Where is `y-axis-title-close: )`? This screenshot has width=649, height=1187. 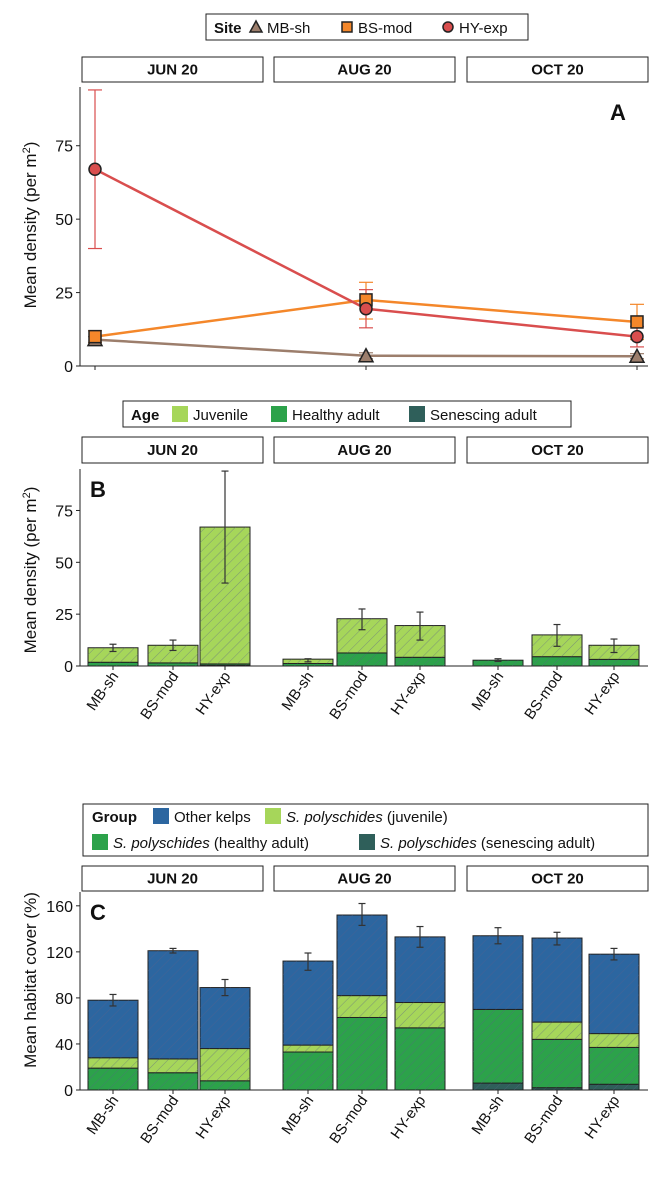
y-axis-title-close: ) is located at coordinates (30, 145).